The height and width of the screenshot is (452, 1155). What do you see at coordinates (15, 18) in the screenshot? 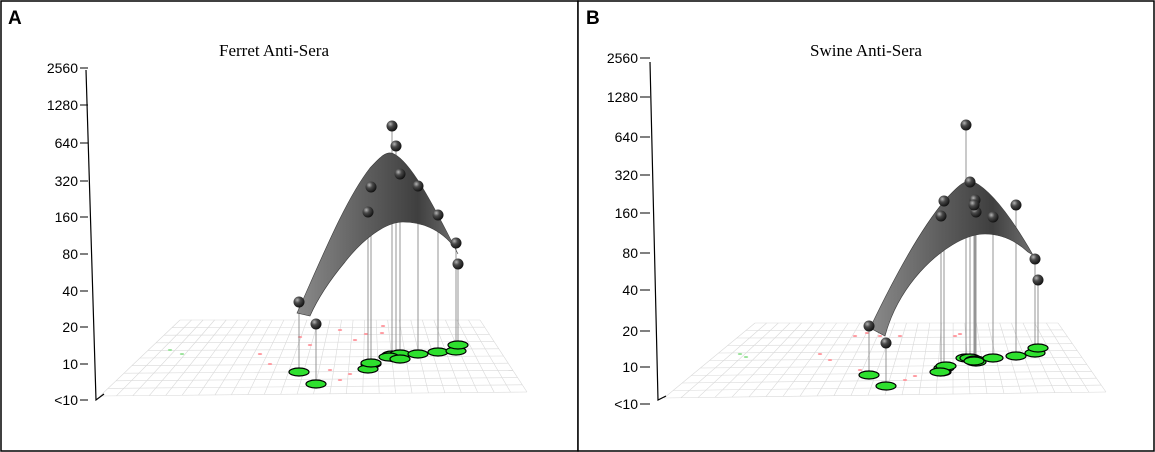
I see `panel-a-letter: A` at bounding box center [15, 18].